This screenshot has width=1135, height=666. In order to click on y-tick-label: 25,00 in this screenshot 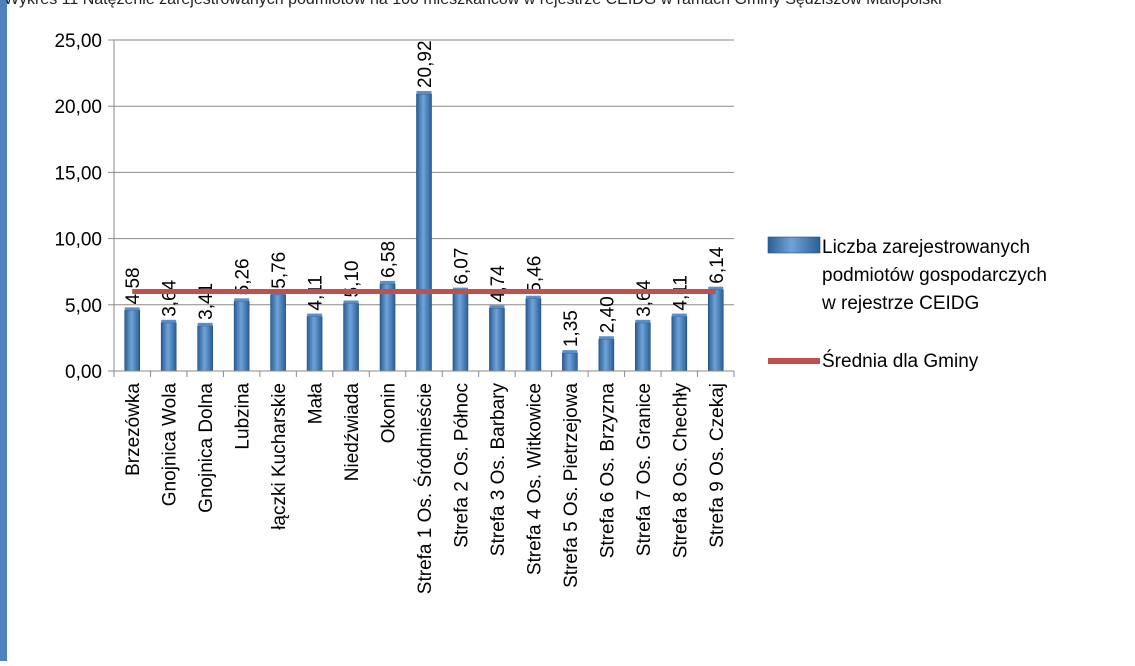, I will do `click(78, 41)`.